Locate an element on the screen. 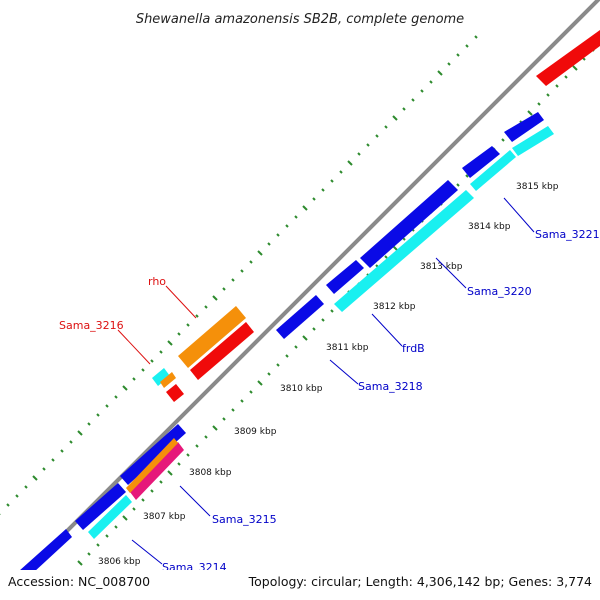 Image resolution: width=600 pixels, height=600 pixels. gene-label: Sama_3221 is located at coordinates (567, 234).